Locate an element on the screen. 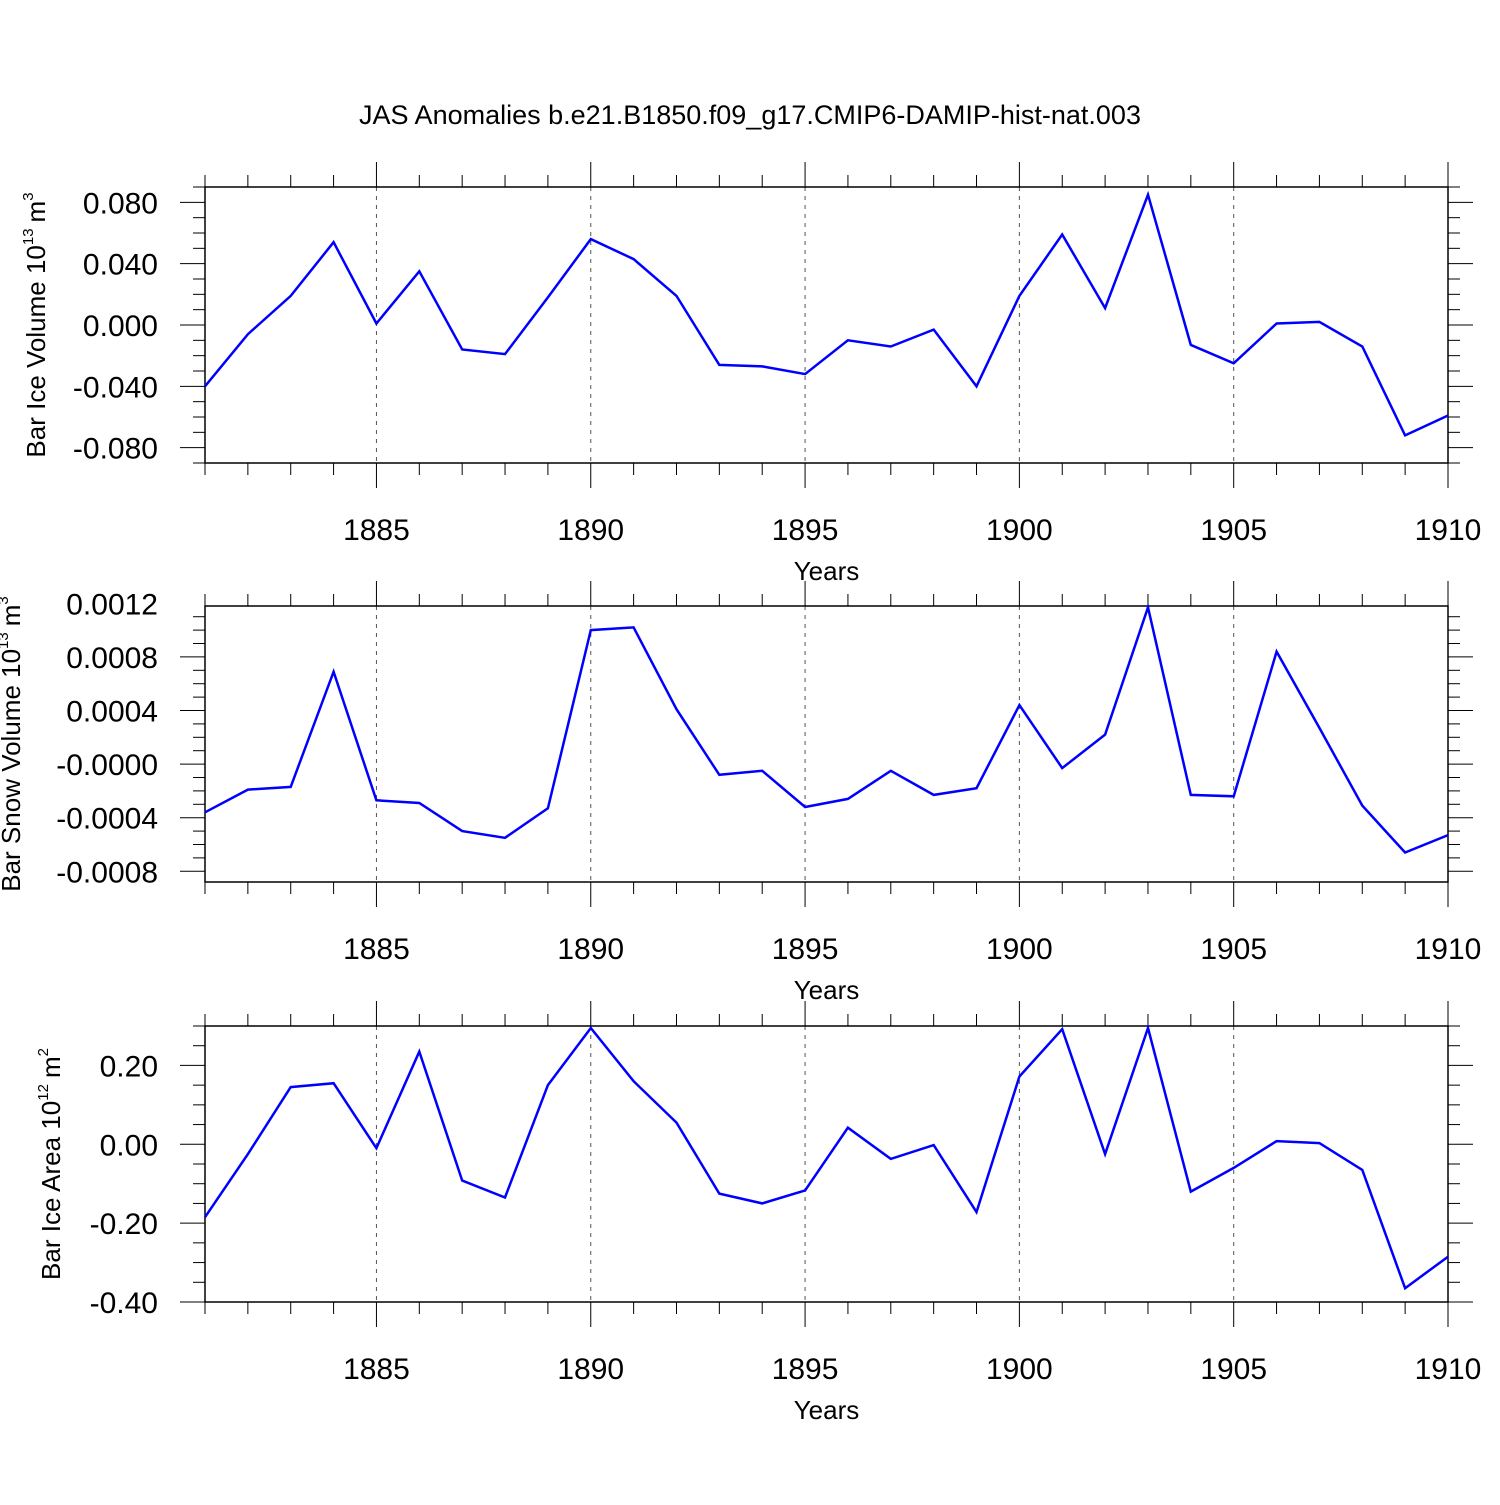 The height and width of the screenshot is (1505, 1500). ice-area-xtick-label: 1905 is located at coordinates (1233, 1369).